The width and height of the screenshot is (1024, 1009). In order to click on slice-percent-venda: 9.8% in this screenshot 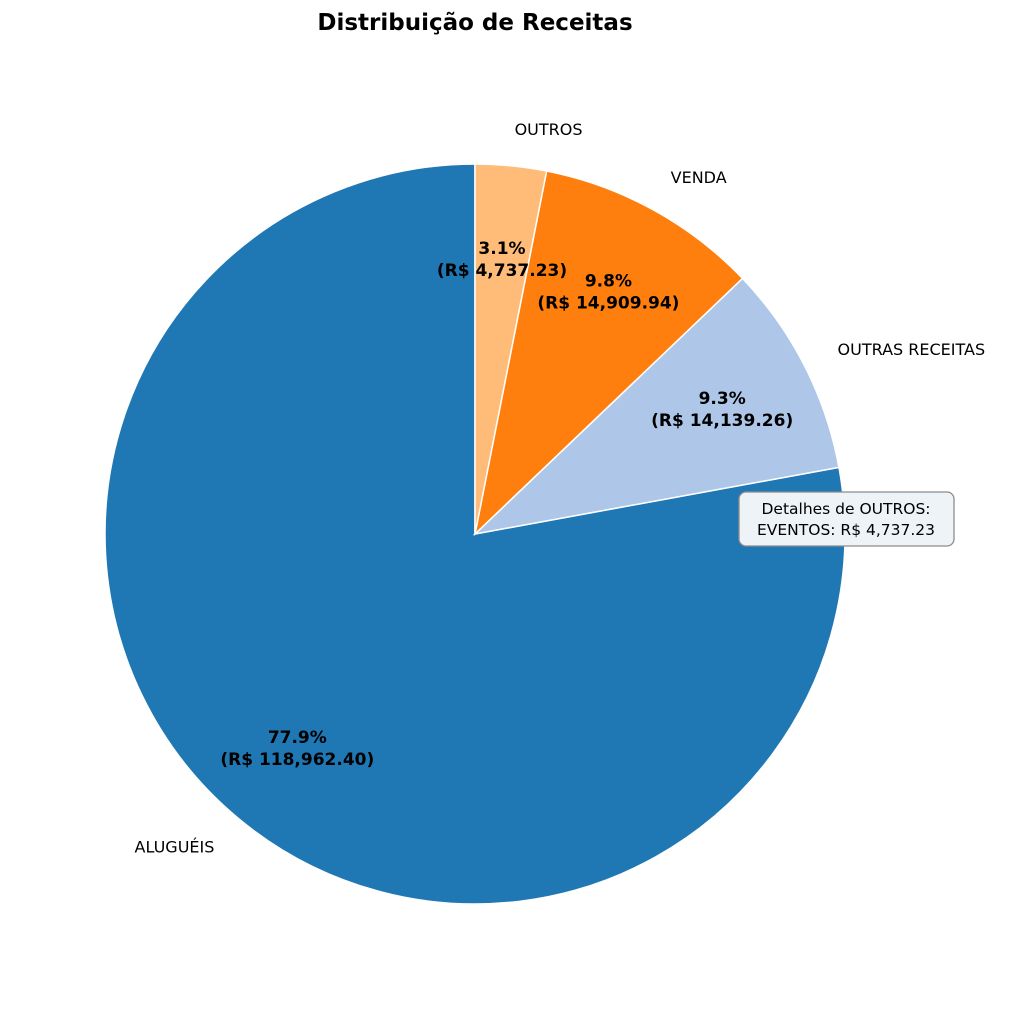, I will do `click(608, 282)`.